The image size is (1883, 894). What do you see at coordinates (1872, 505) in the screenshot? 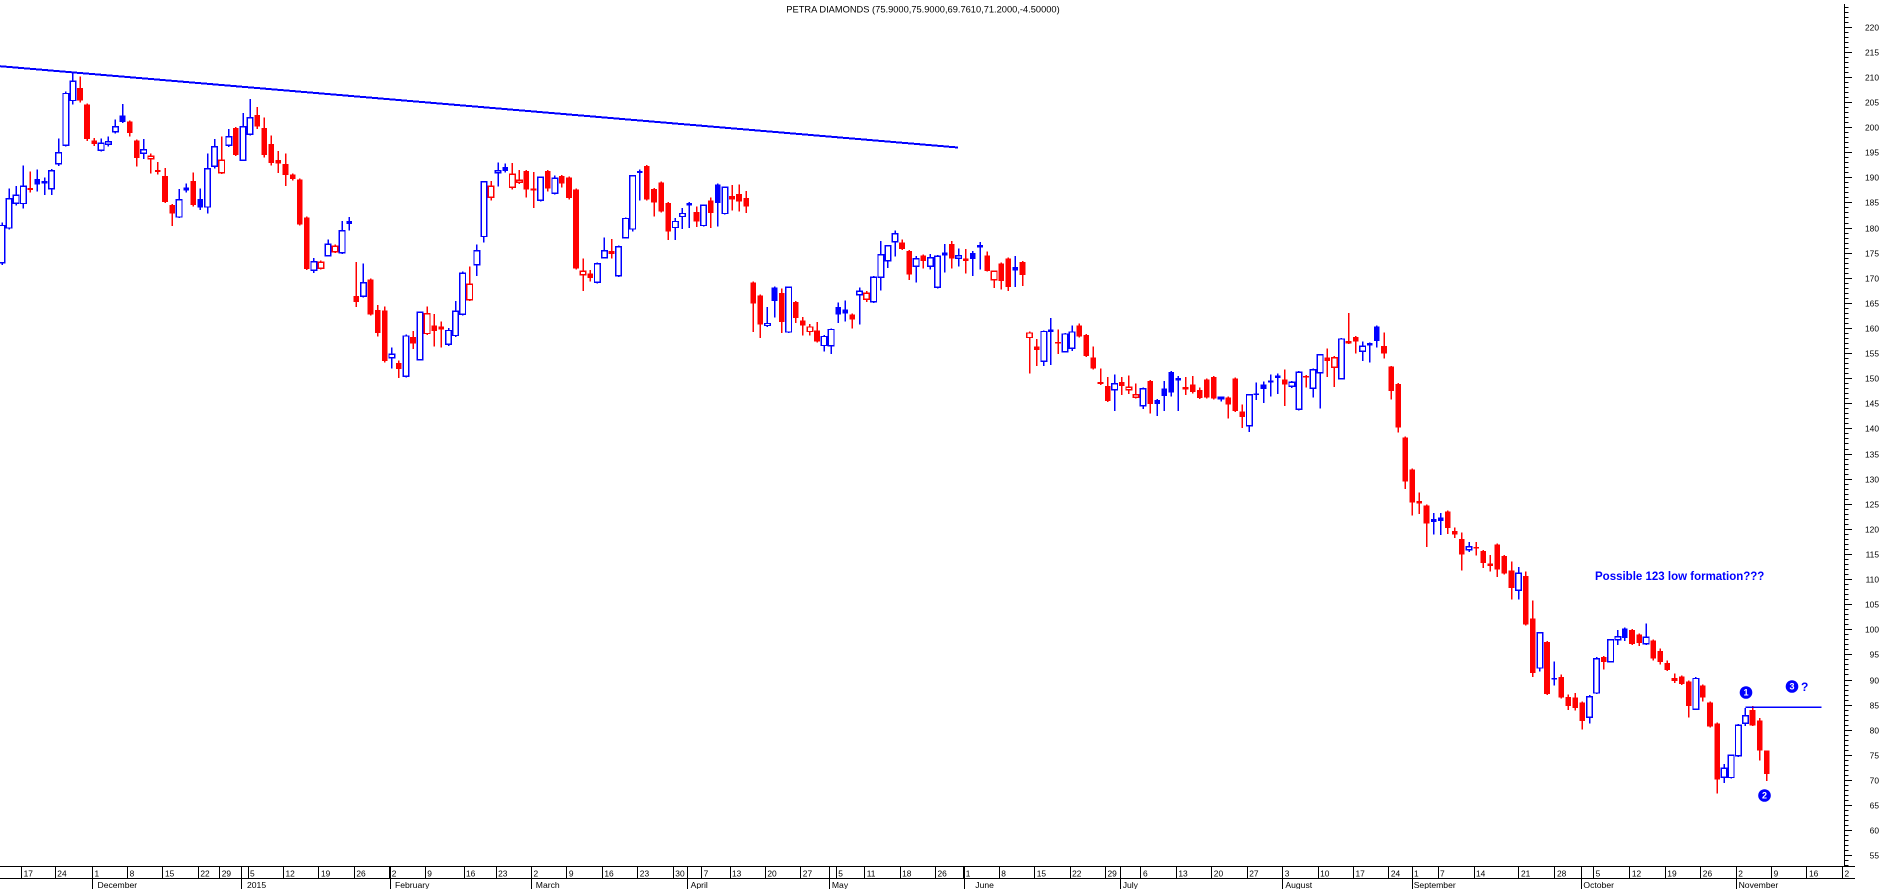
I see `svg-text: 125` at bounding box center [1872, 505].